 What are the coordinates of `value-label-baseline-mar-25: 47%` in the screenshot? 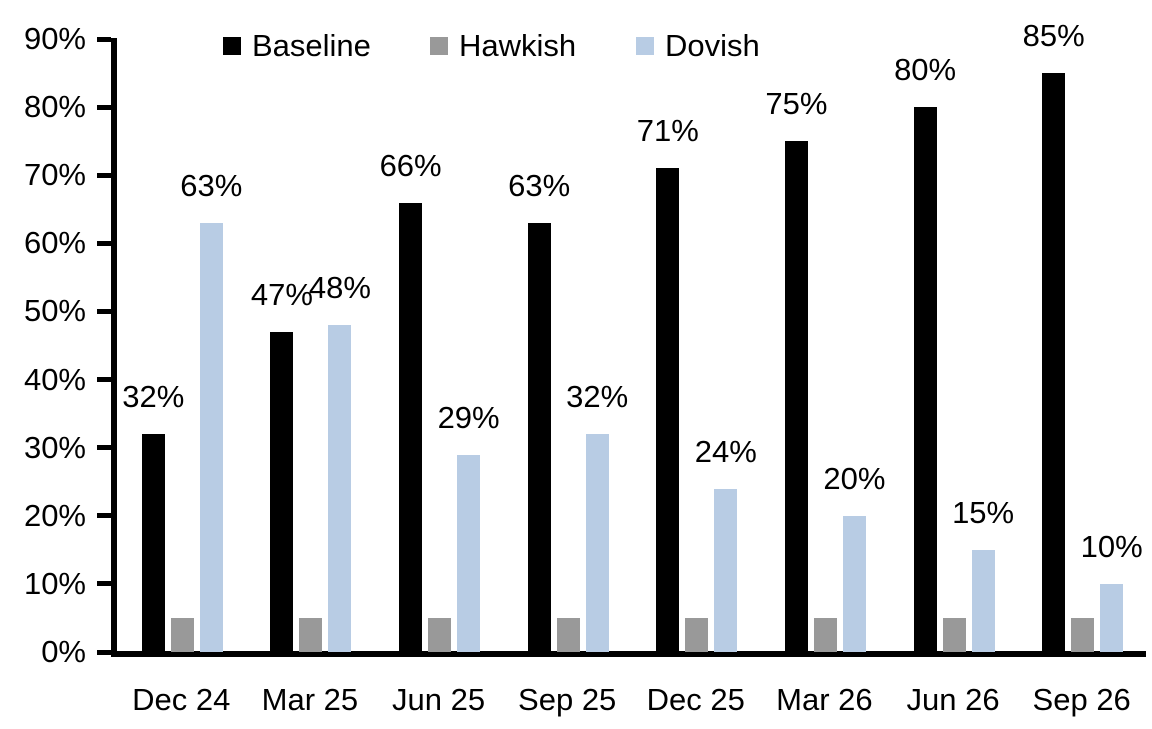 It's located at (281, 294).